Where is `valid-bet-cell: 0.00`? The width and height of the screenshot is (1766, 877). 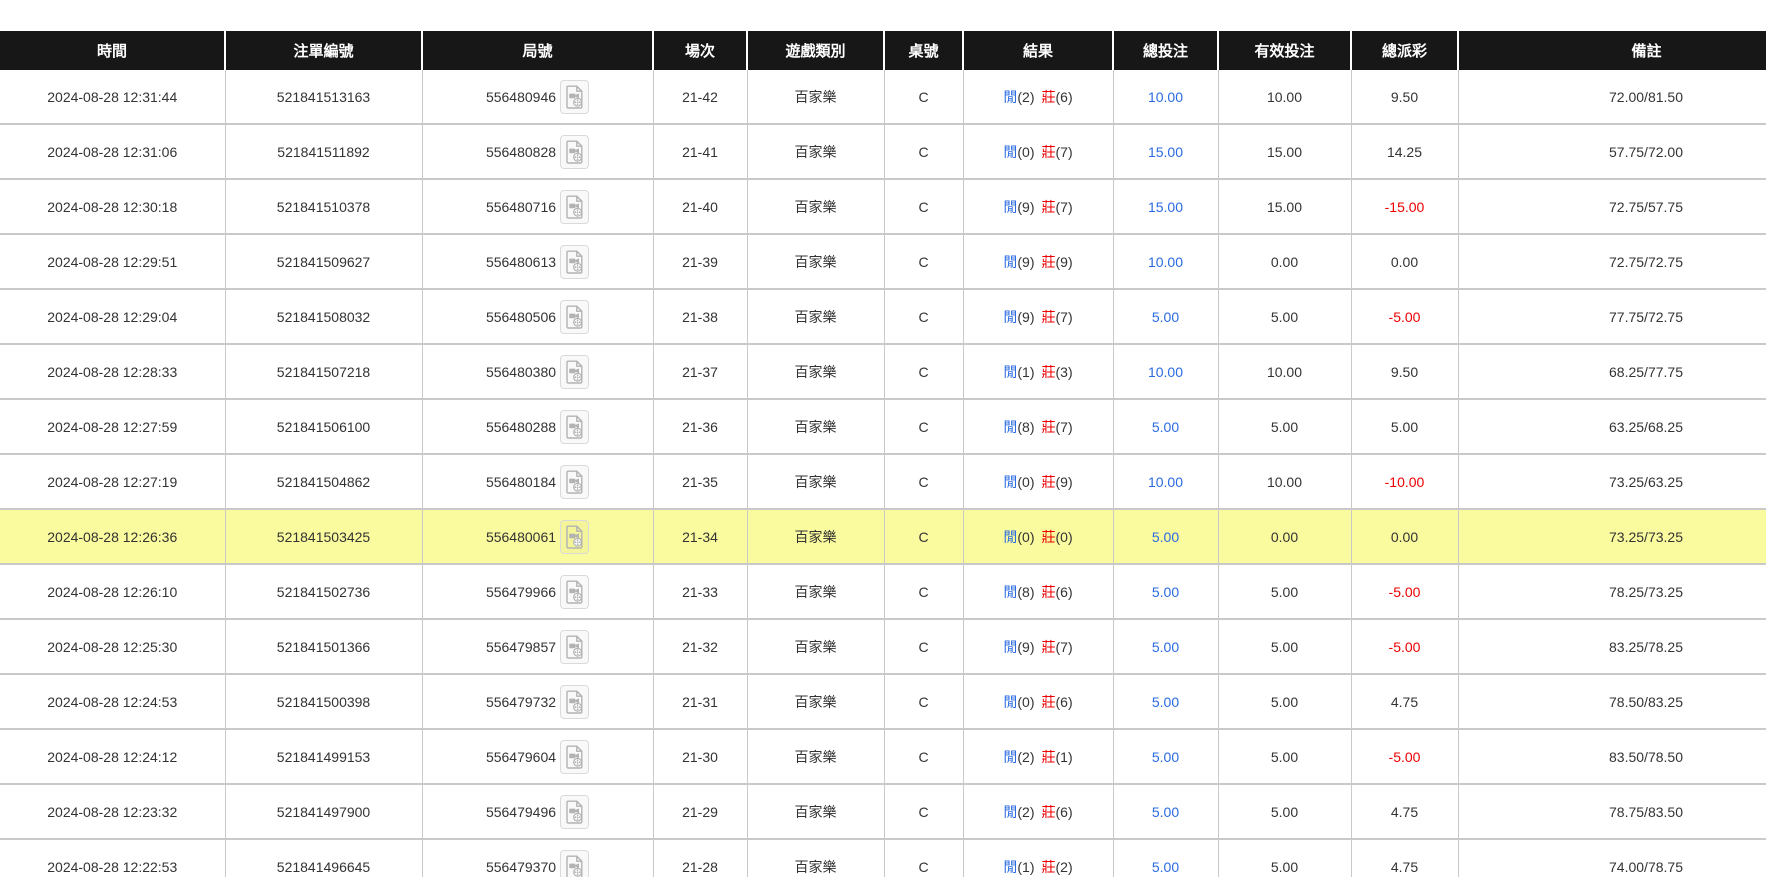 valid-bet-cell: 0.00 is located at coordinates (1284, 536).